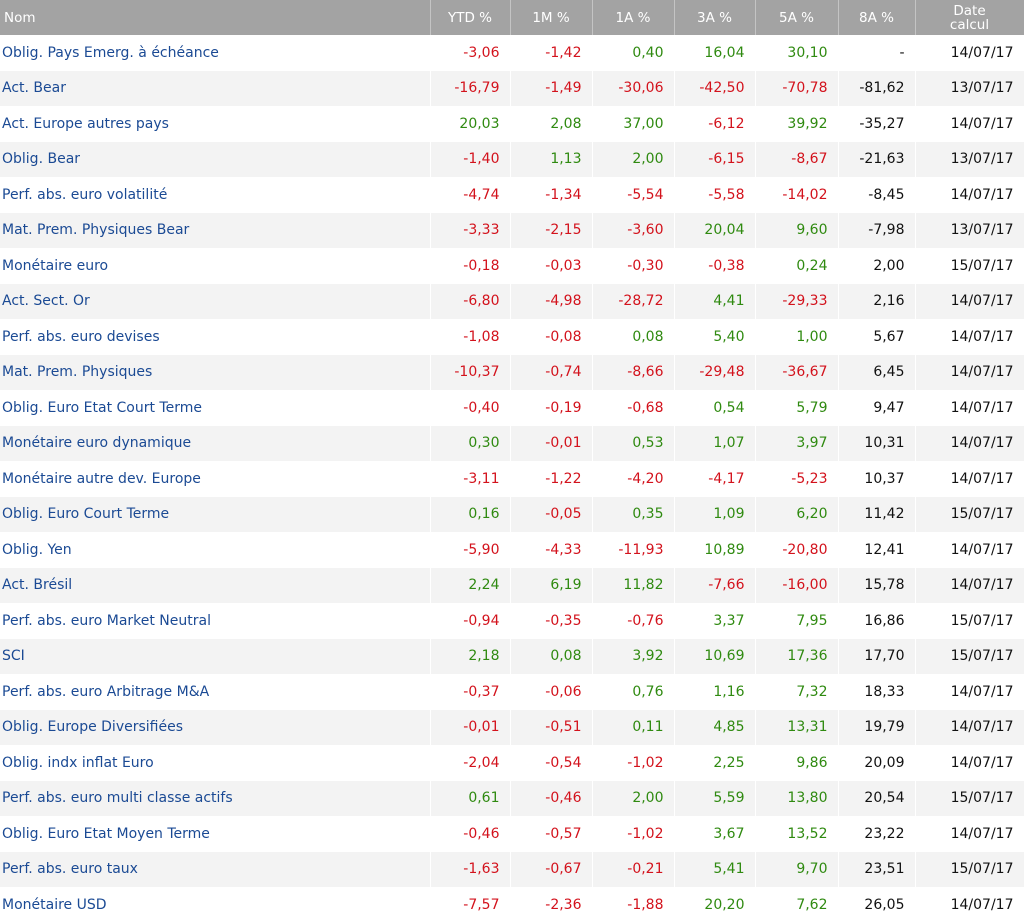 The height and width of the screenshot is (923, 1024). I want to click on column-header: 5A %, so click(797, 17).